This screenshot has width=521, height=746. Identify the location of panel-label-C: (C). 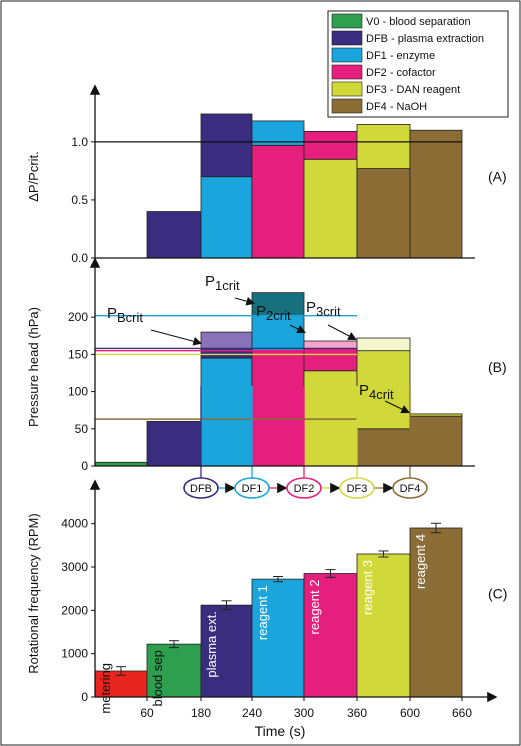
(497, 594).